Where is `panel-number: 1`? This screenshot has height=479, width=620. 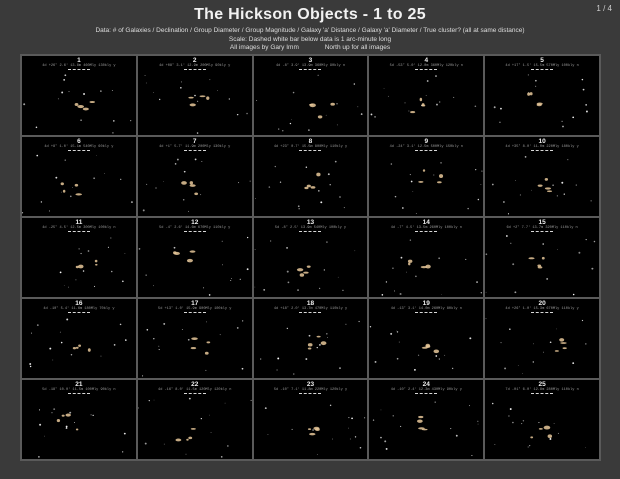 panel-number: 1 is located at coordinates (79, 60).